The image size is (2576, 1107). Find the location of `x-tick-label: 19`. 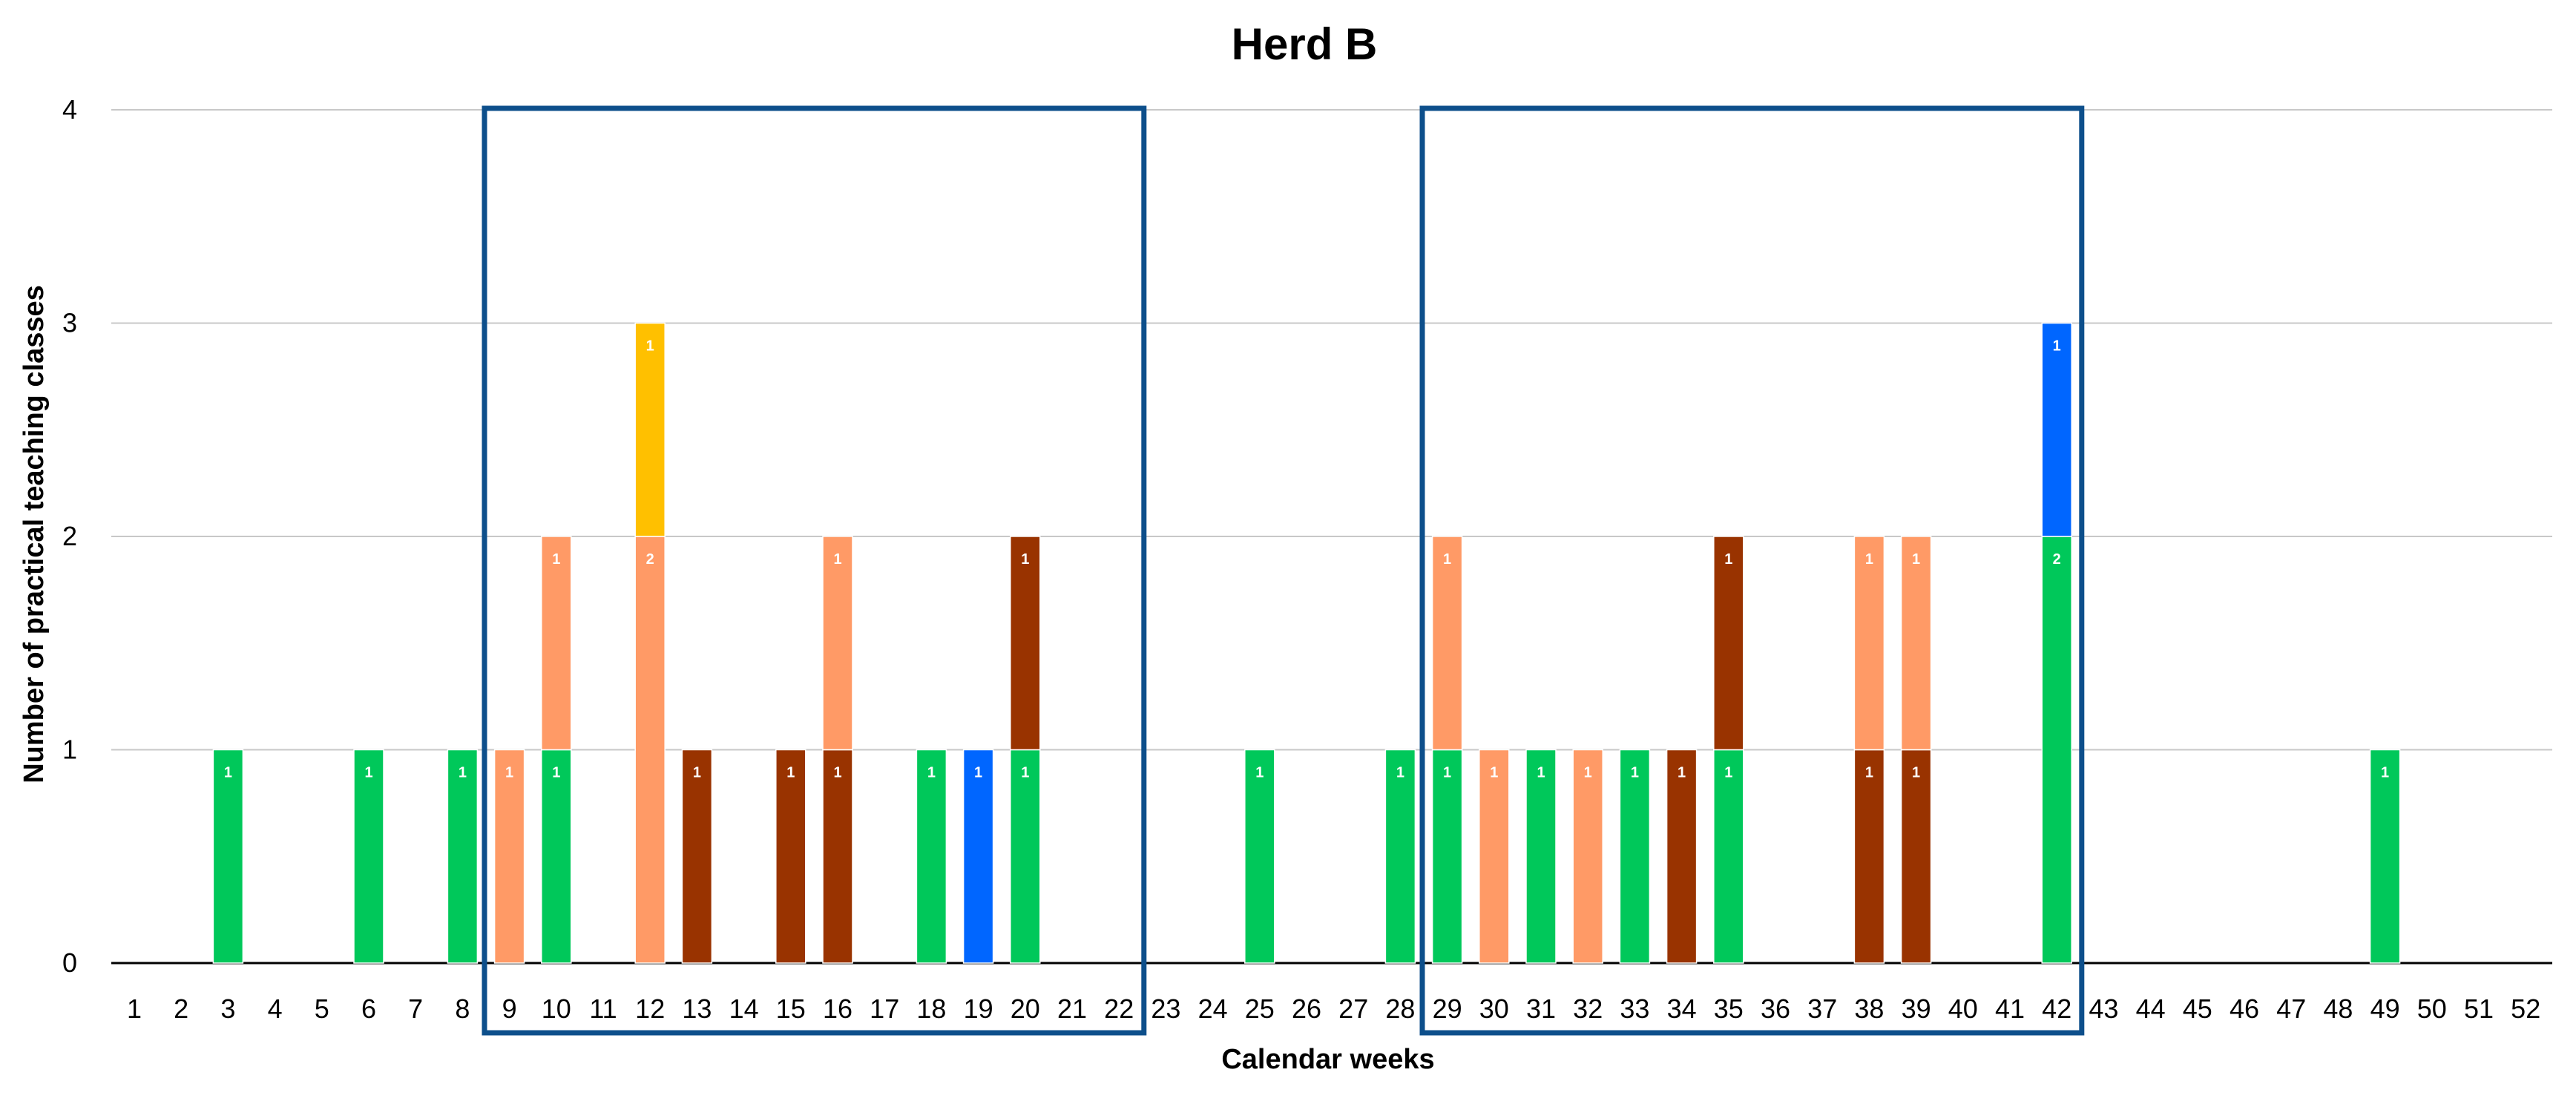

x-tick-label: 19 is located at coordinates (978, 1008).